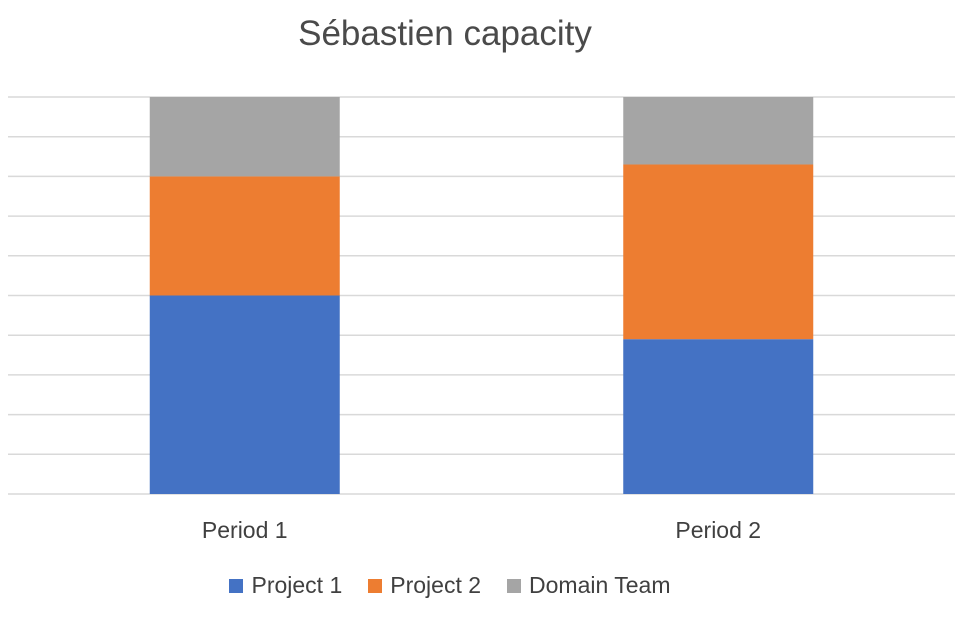 The height and width of the screenshot is (624, 976). I want to click on legend-item: Project 2, so click(424, 585).